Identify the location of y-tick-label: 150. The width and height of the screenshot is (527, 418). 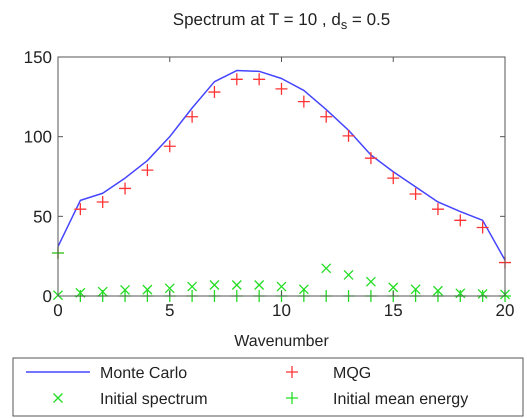
(38, 57).